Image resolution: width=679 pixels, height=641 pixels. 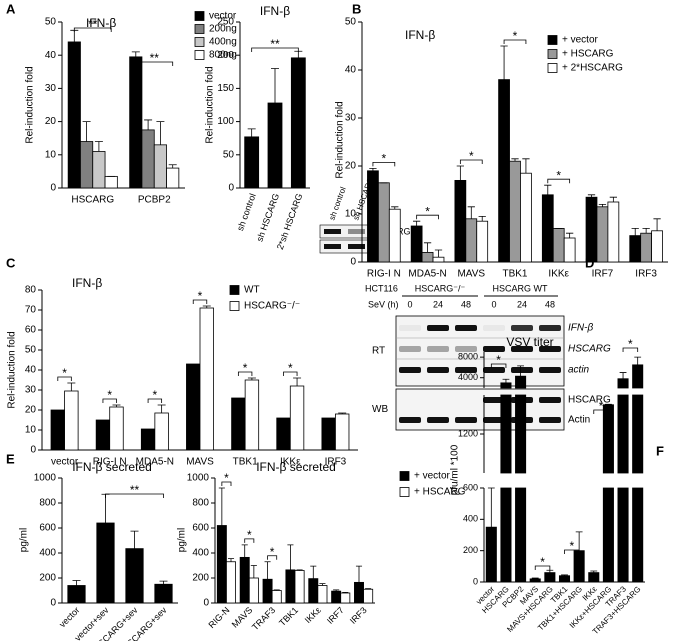 What do you see at coordinates (223, 42) in the screenshot?
I see `legend-label: 400ng` at bounding box center [223, 42].